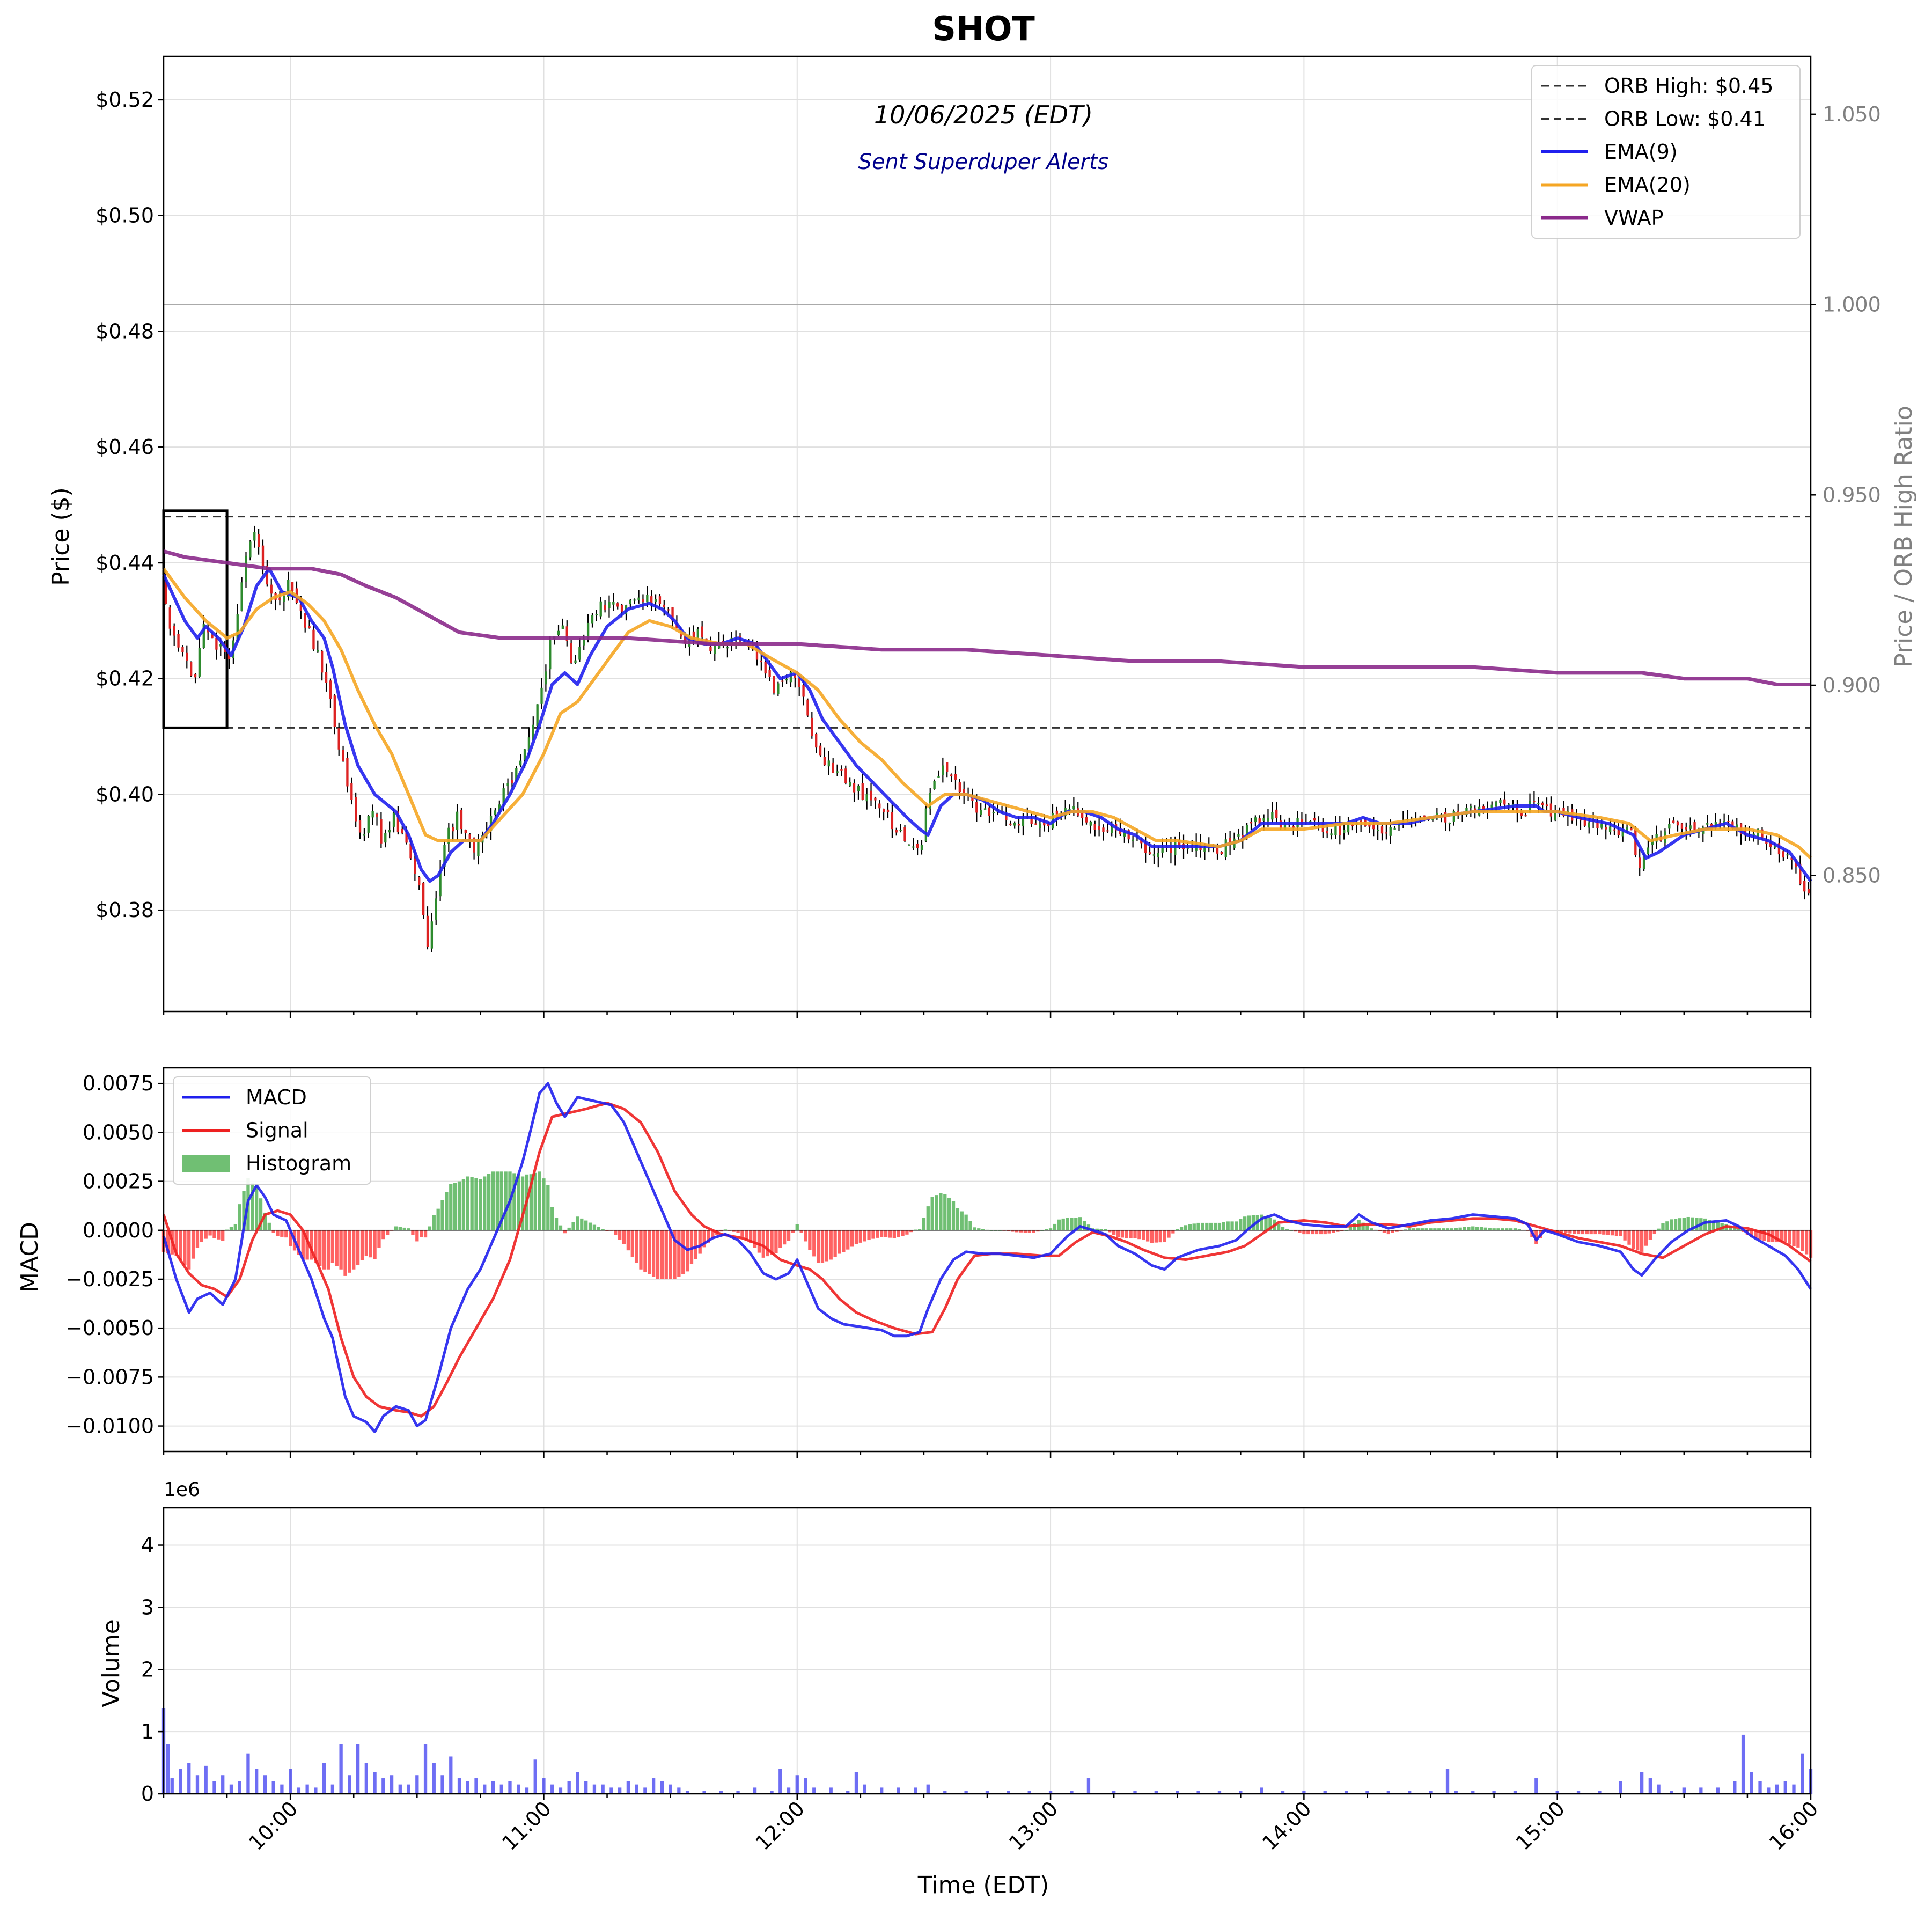 This screenshot has width=1932, height=1914. I want to click on legend-vwap-label: VWAP, so click(1633, 218).